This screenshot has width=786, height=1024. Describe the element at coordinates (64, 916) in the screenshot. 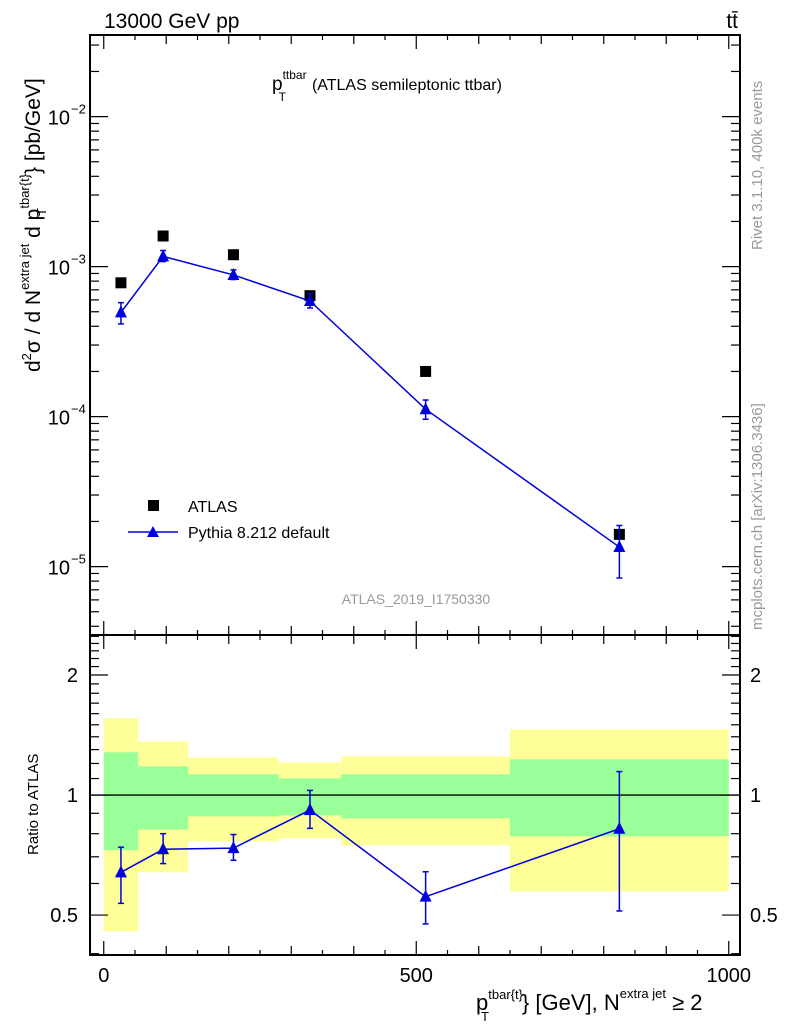

I see `ratio-y-tick-label: 0.5` at that location.